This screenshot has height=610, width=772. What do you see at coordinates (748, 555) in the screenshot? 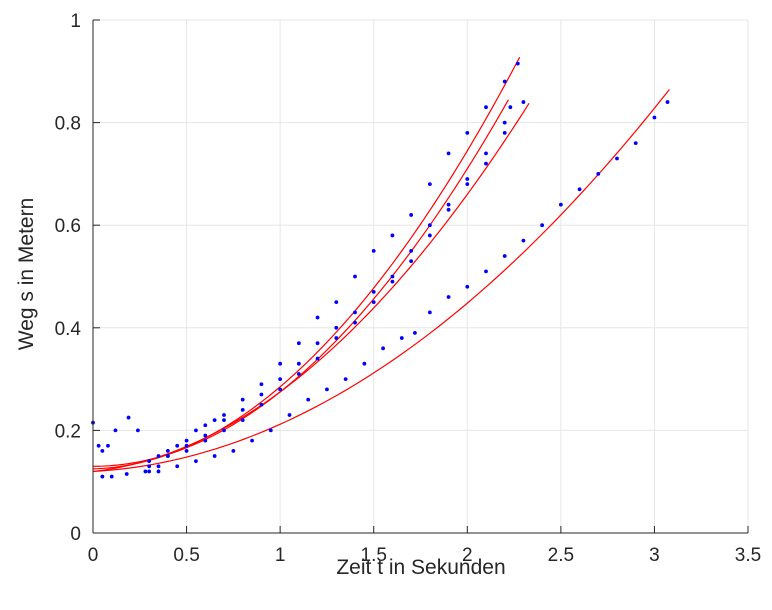
I see `x-tick-label: 3.5` at bounding box center [748, 555].